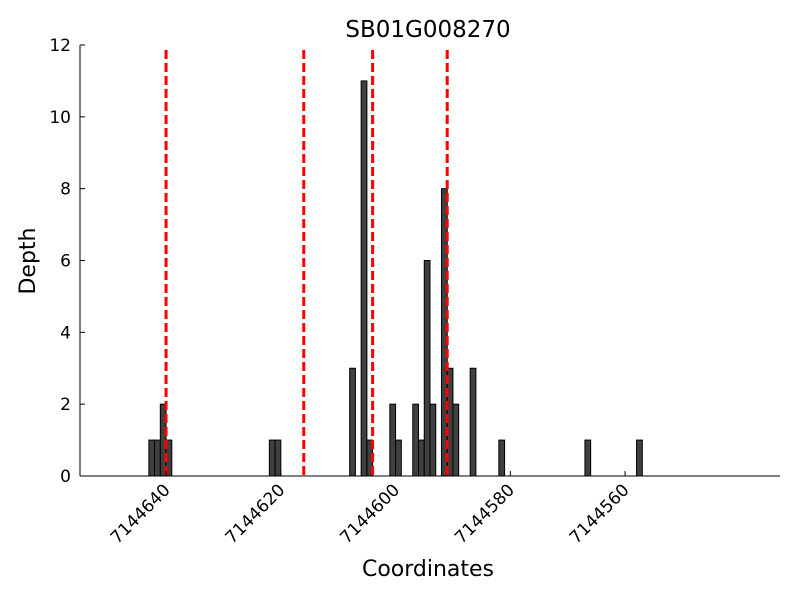  Describe the element at coordinates (428, 569) in the screenshot. I see `x-axis-label: Coordinates` at that location.